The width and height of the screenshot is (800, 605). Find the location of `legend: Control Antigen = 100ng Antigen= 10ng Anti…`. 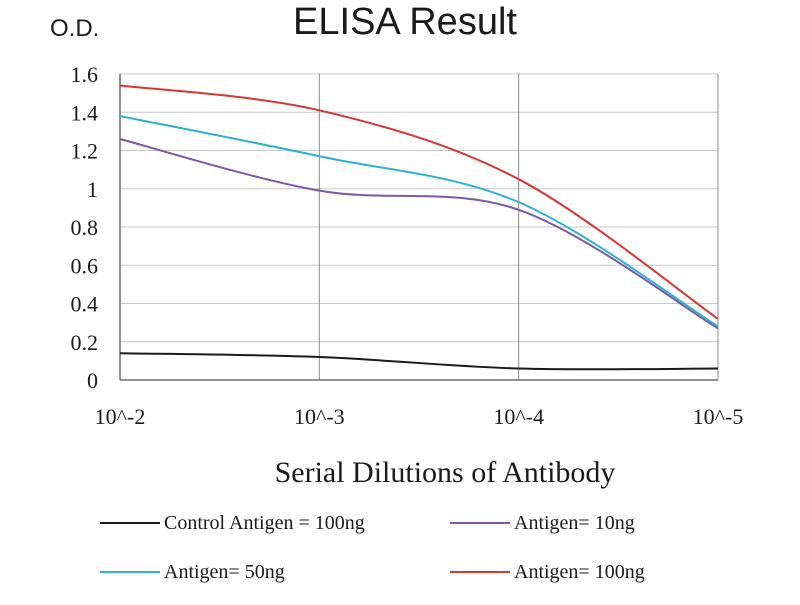

legend: Control Antigen = 100ng Antigen= 10ng Anti… is located at coordinates (372, 547).